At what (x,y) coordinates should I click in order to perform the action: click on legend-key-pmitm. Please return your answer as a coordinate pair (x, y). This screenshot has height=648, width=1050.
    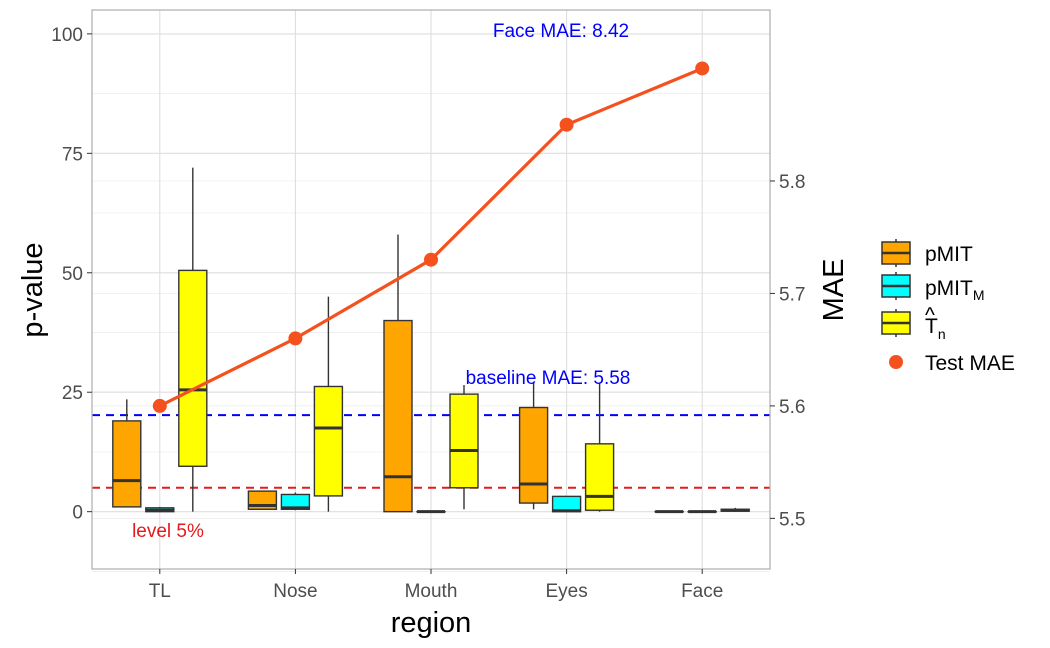
    Looking at the image, I should click on (896, 286).